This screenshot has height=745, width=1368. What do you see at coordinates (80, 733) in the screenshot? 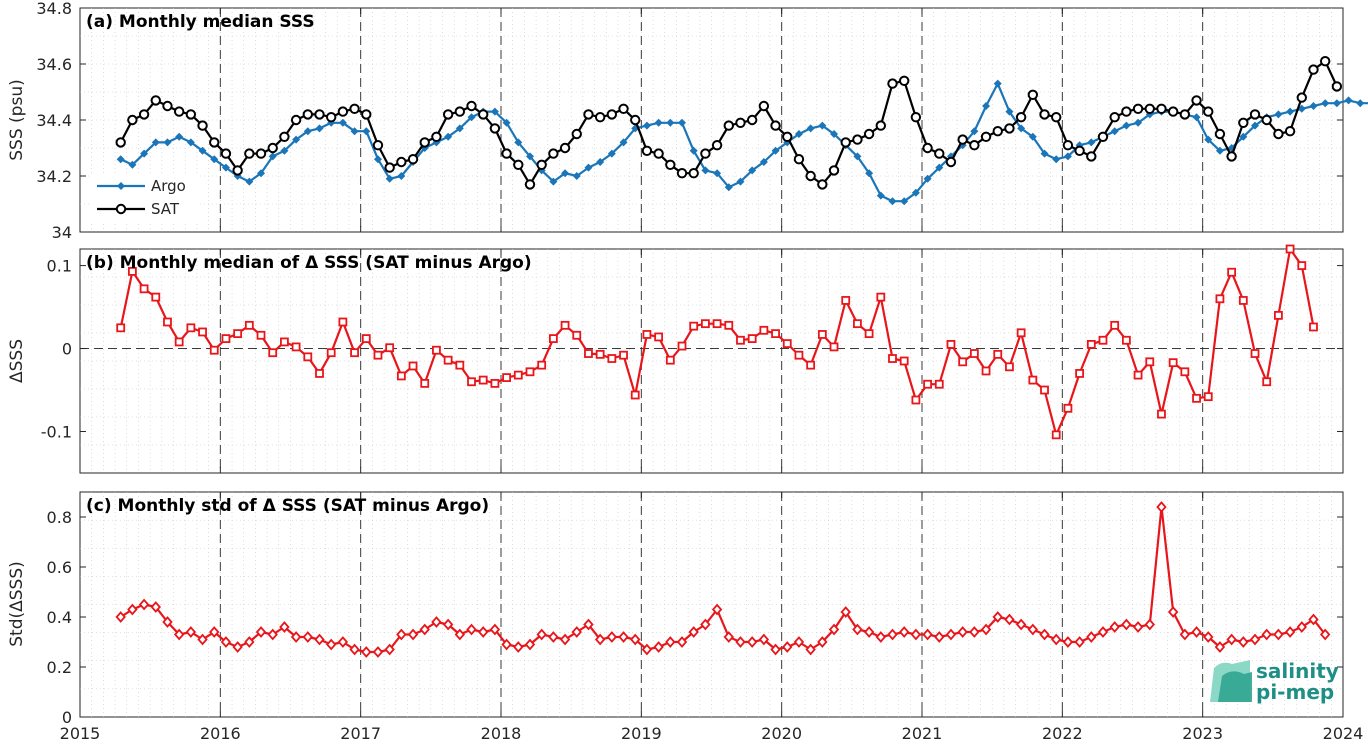
I see `xtick-label: 2015` at bounding box center [80, 733].